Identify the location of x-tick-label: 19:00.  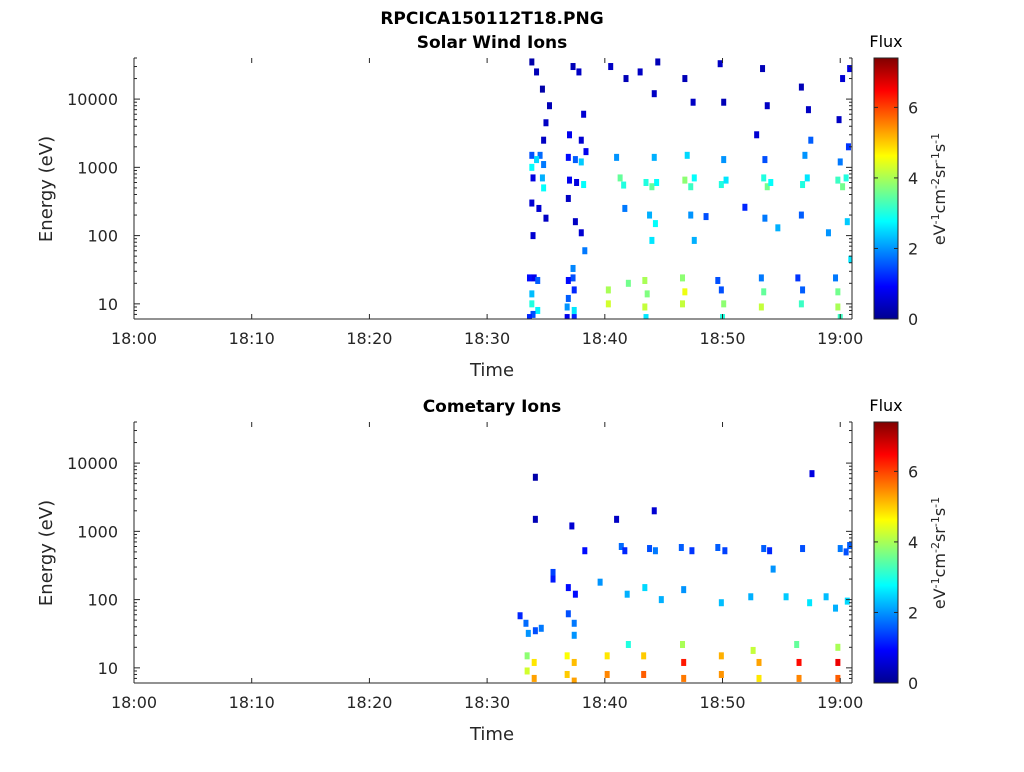
(840, 338).